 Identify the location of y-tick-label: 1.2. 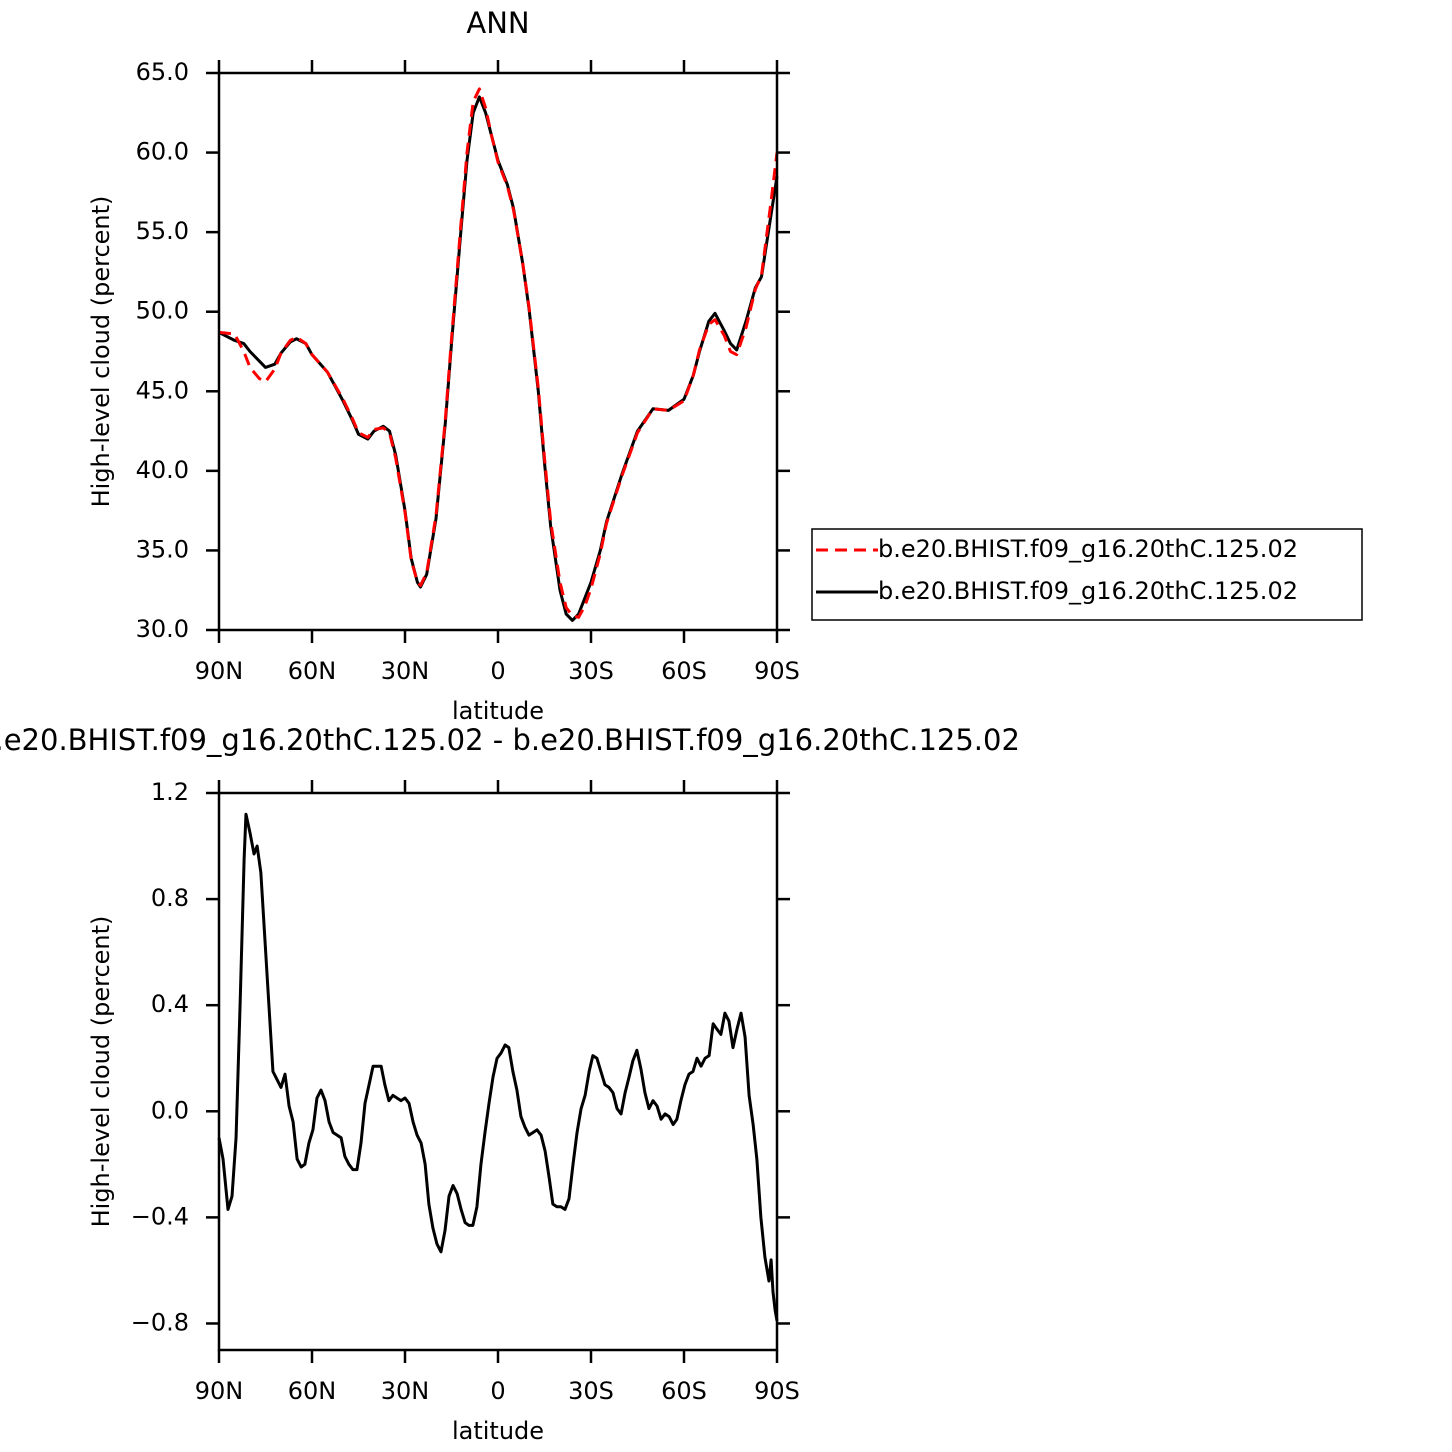
(170, 792).